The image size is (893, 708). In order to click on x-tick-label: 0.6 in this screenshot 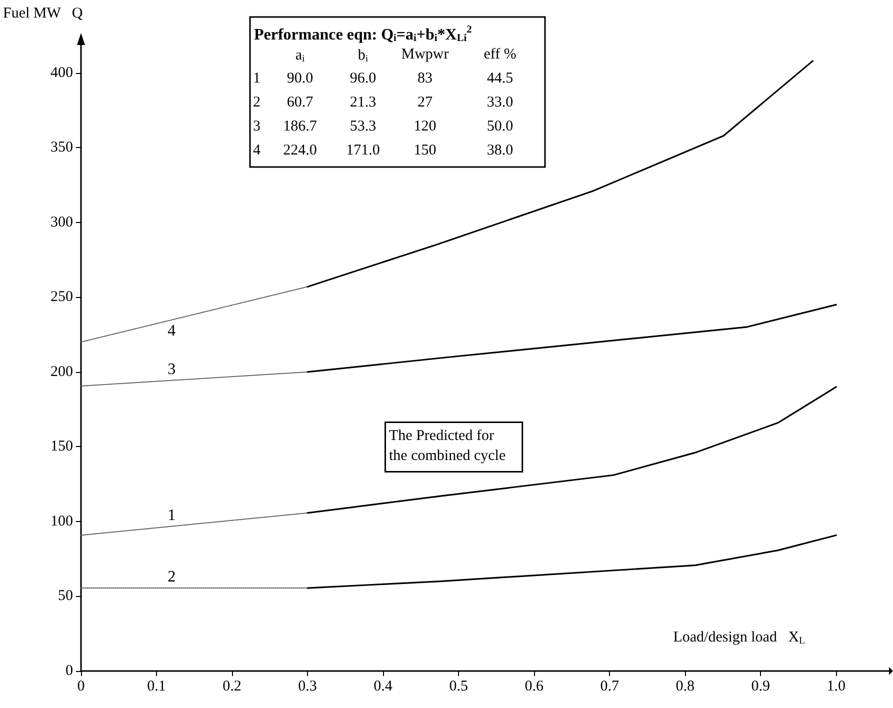, I will do `click(534, 686)`.